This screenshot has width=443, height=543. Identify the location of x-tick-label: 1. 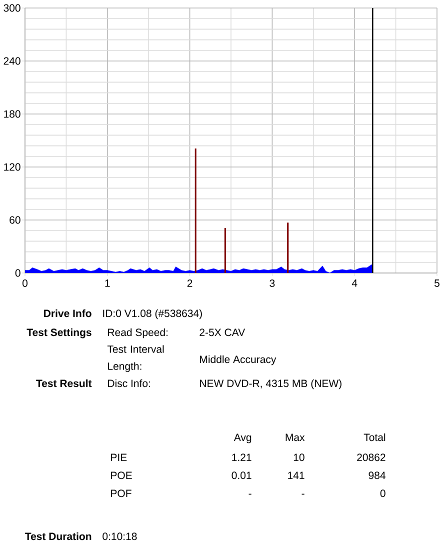
(107, 283).